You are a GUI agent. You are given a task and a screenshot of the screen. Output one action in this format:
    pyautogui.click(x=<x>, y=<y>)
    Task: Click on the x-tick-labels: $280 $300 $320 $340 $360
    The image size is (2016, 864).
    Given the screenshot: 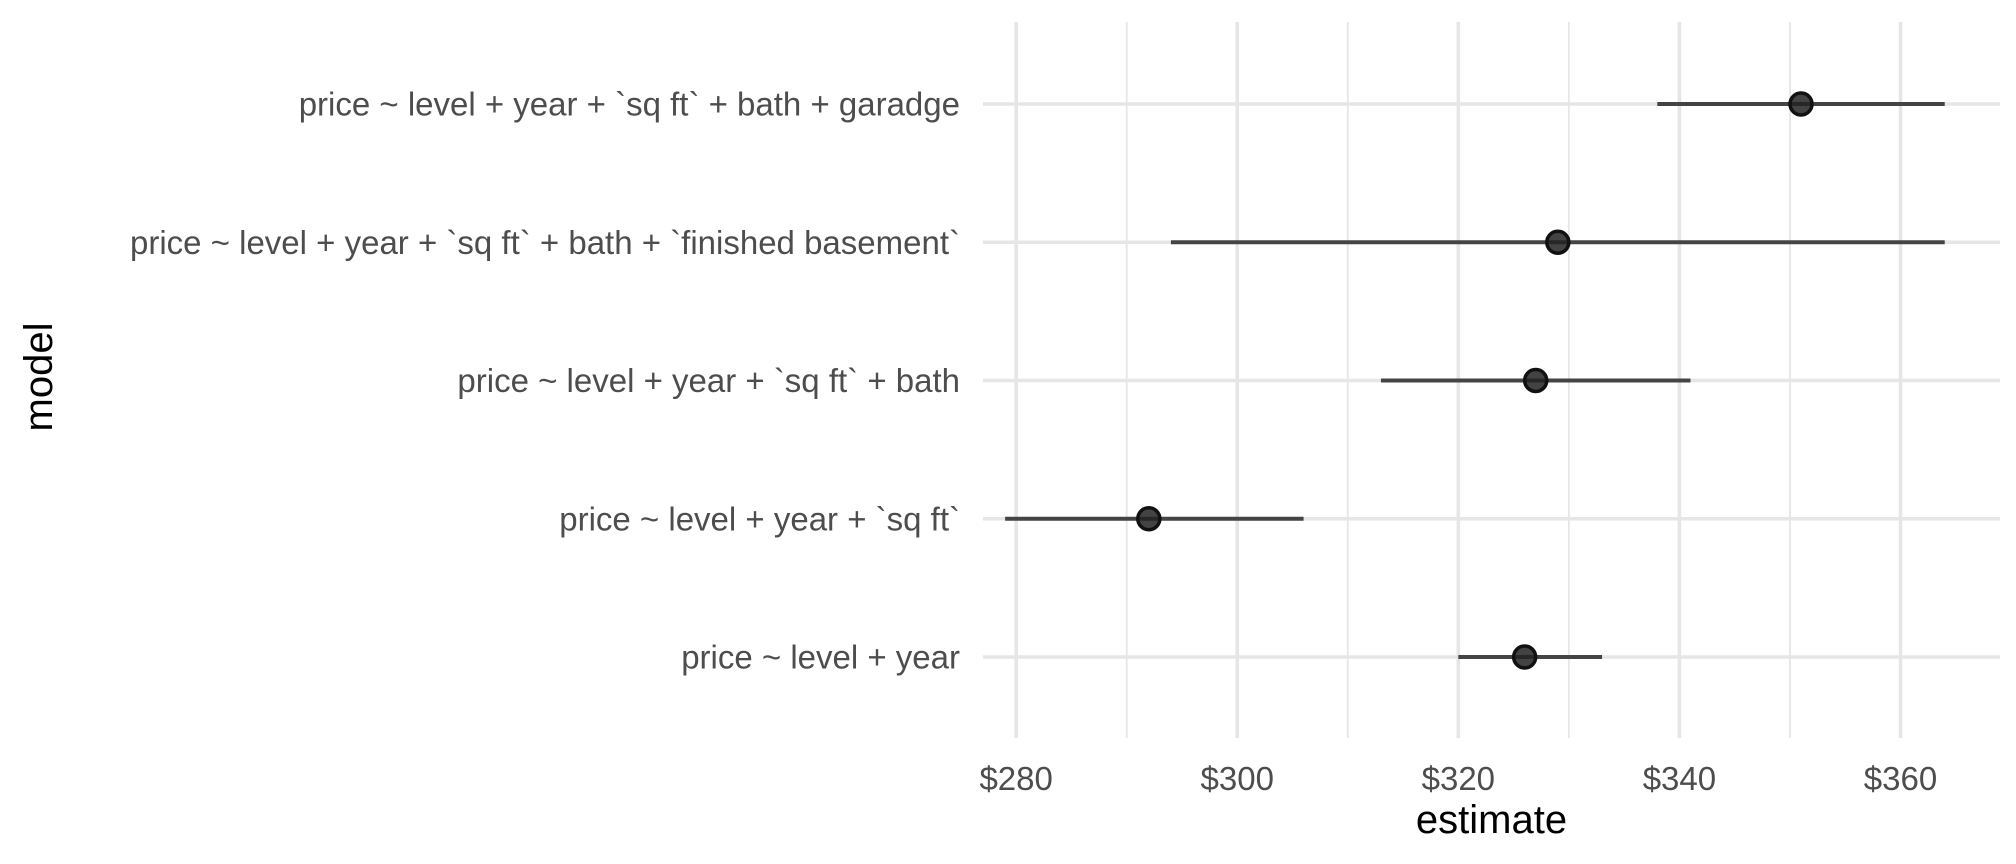 What is the action you would take?
    pyautogui.click(x=1458, y=778)
    